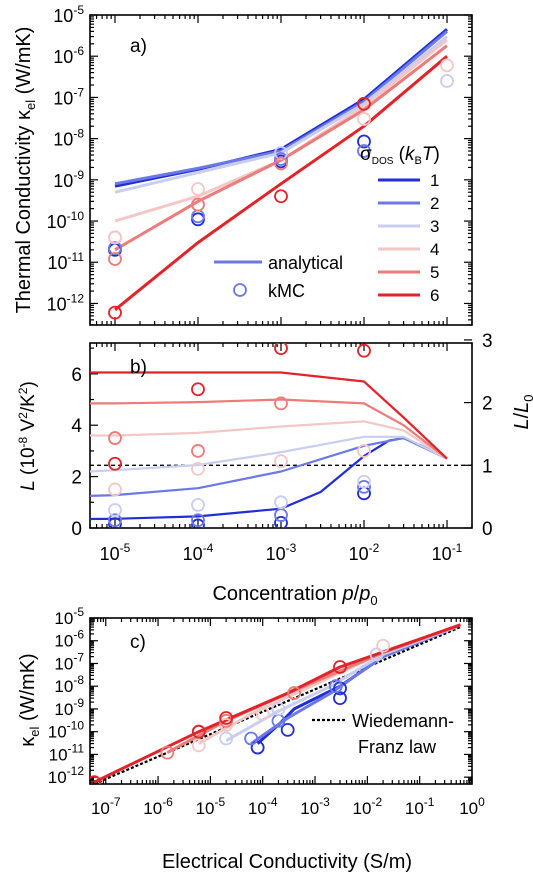 The image size is (533, 886). Describe the element at coordinates (138, 367) in the screenshot. I see `panel-b-label: b)` at that location.